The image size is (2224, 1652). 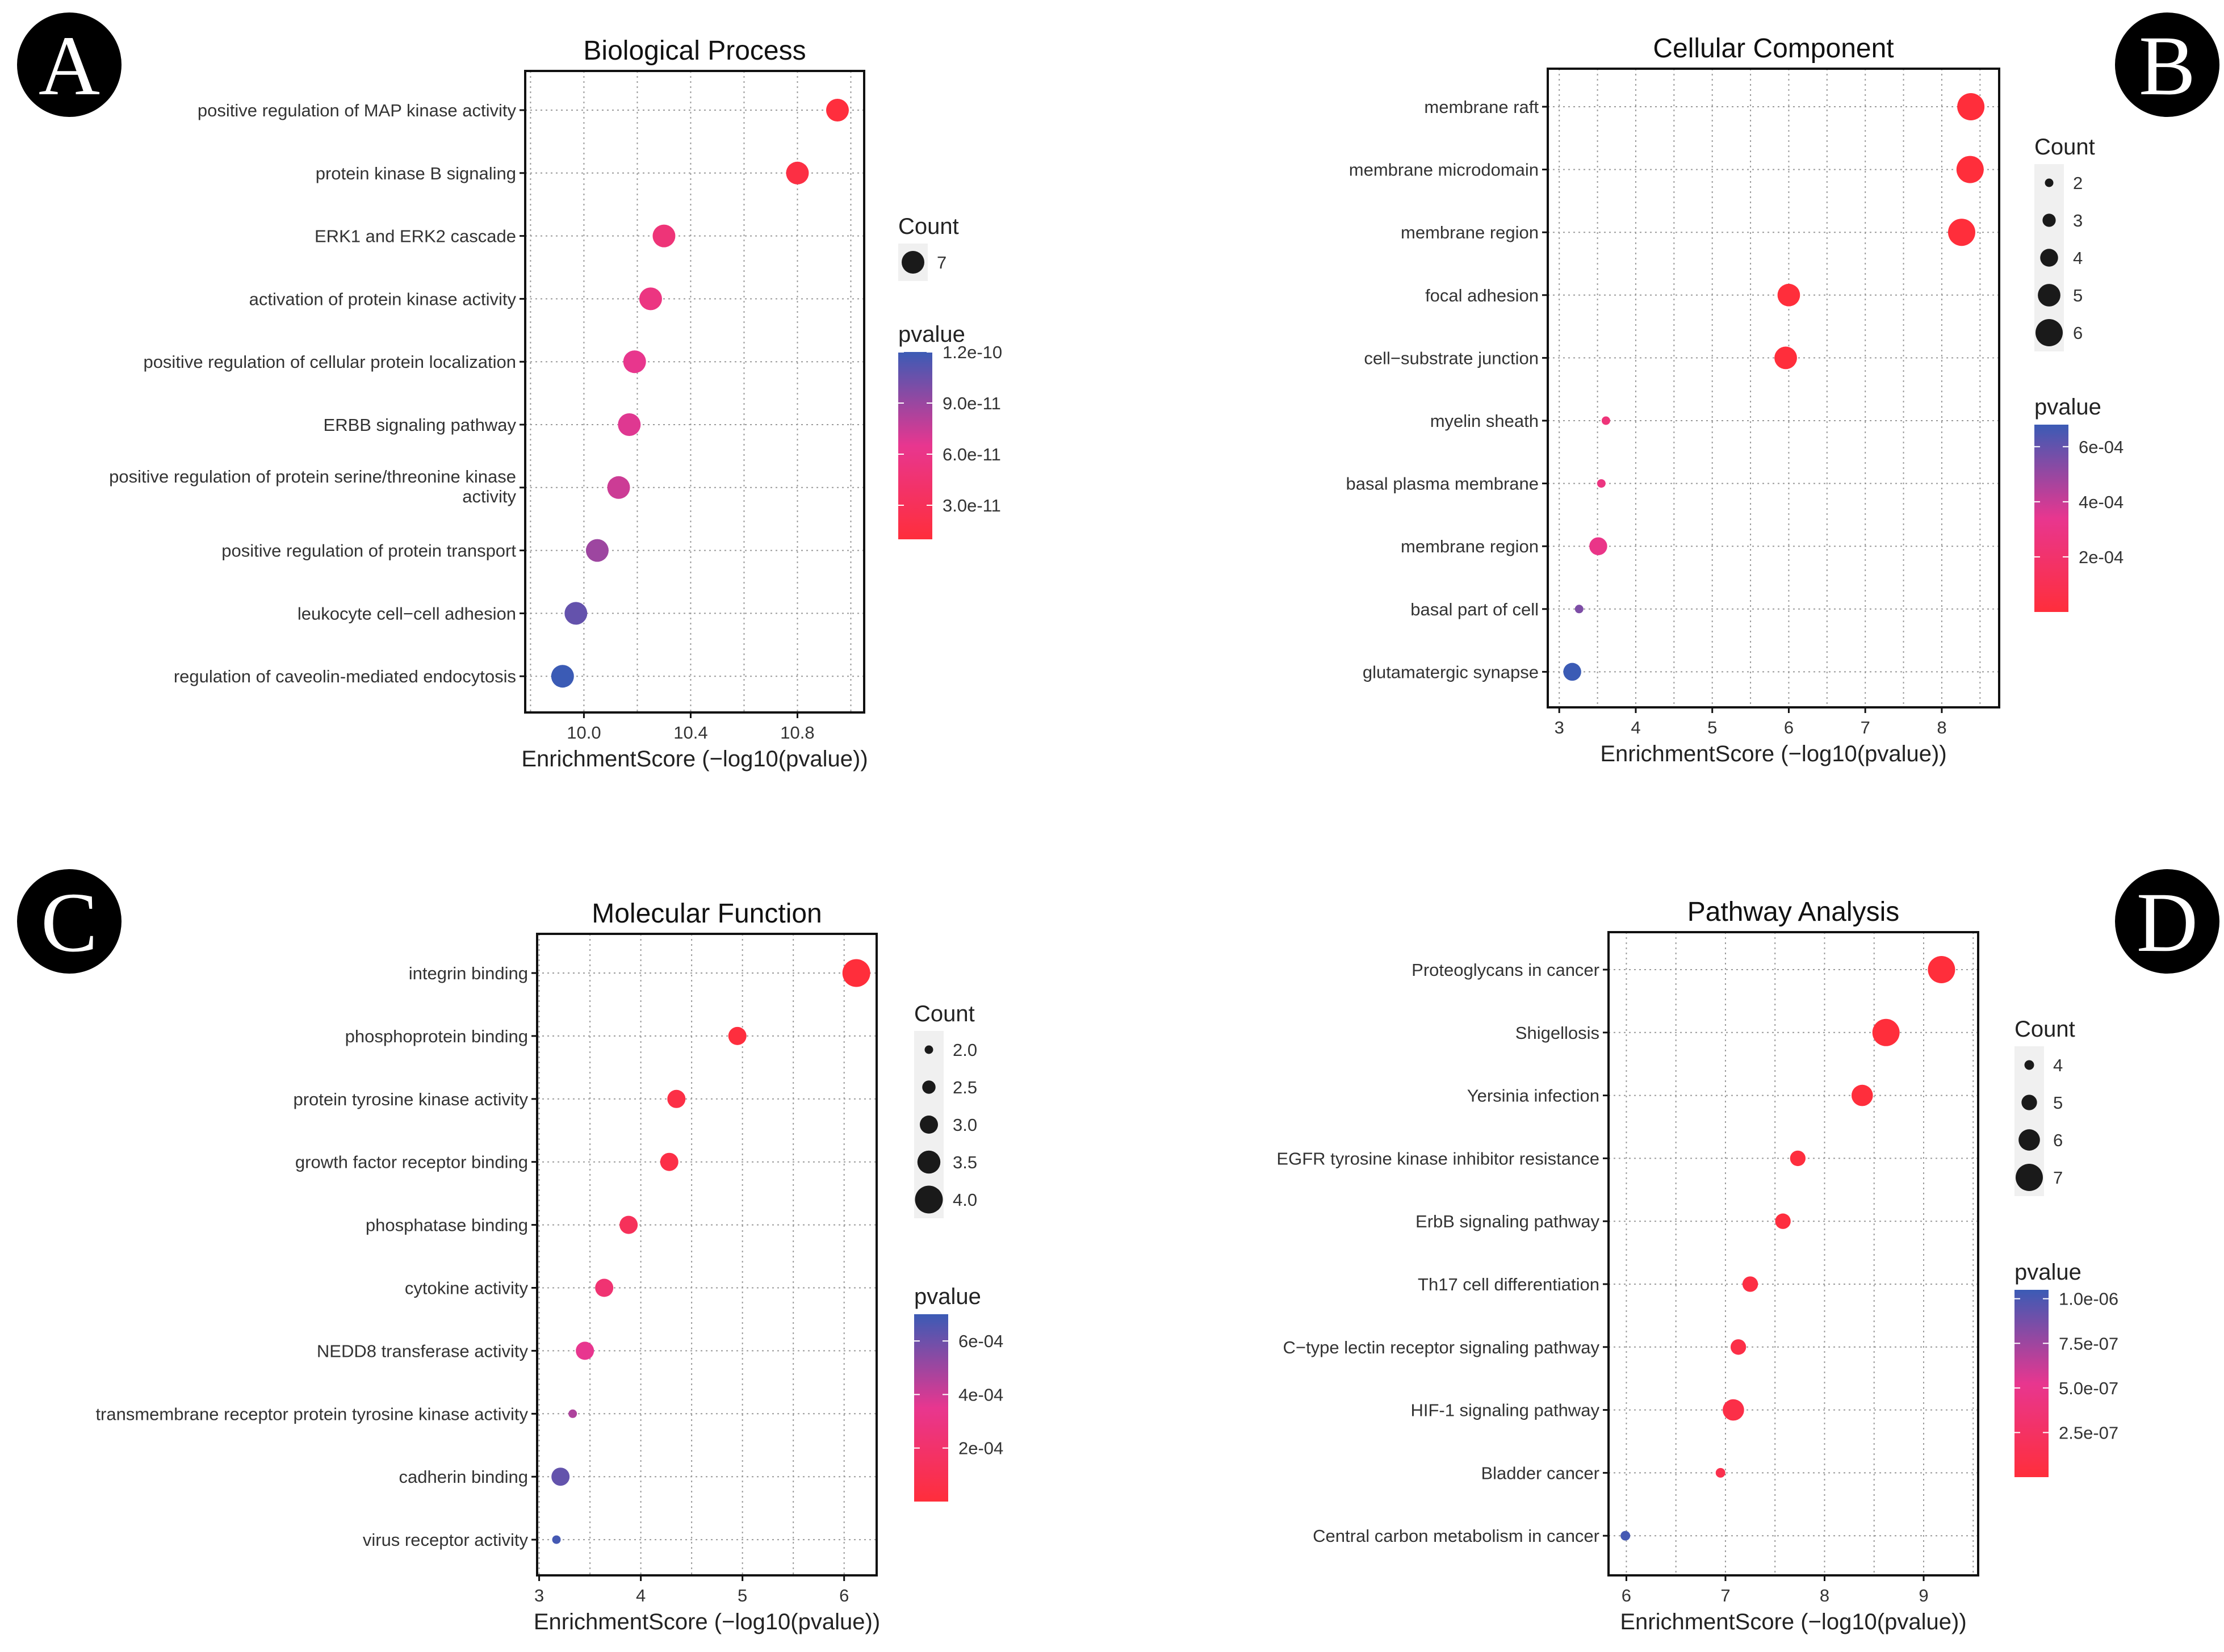 What do you see at coordinates (369, 551) in the screenshot?
I see `category-label: positive regulation of protein transport` at bounding box center [369, 551].